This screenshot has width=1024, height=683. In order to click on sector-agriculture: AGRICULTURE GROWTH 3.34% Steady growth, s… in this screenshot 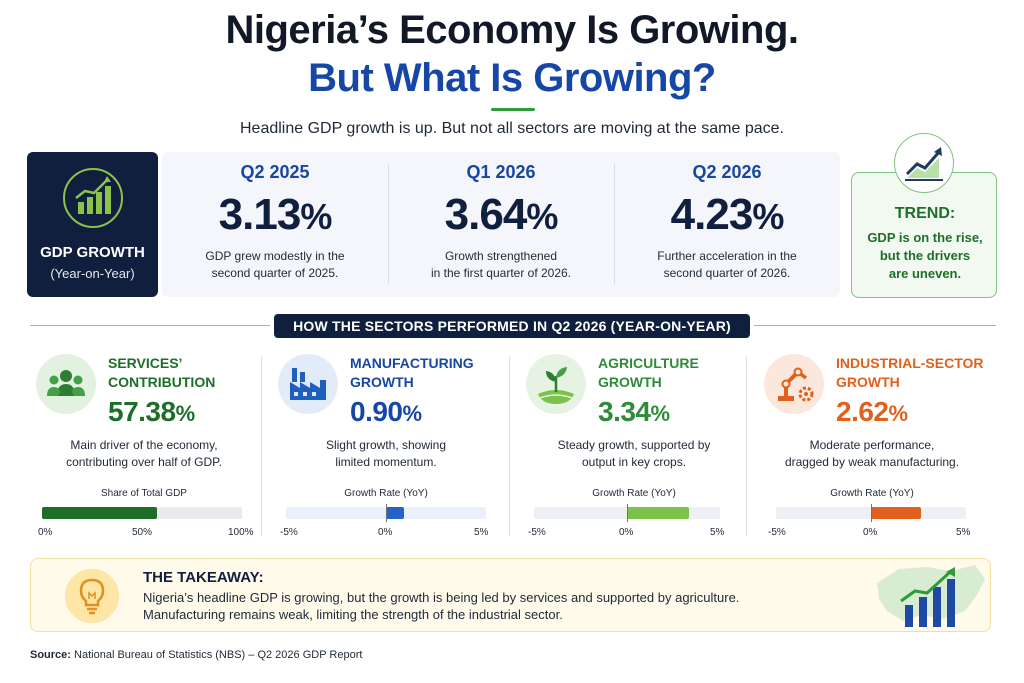, I will do `click(634, 450)`.